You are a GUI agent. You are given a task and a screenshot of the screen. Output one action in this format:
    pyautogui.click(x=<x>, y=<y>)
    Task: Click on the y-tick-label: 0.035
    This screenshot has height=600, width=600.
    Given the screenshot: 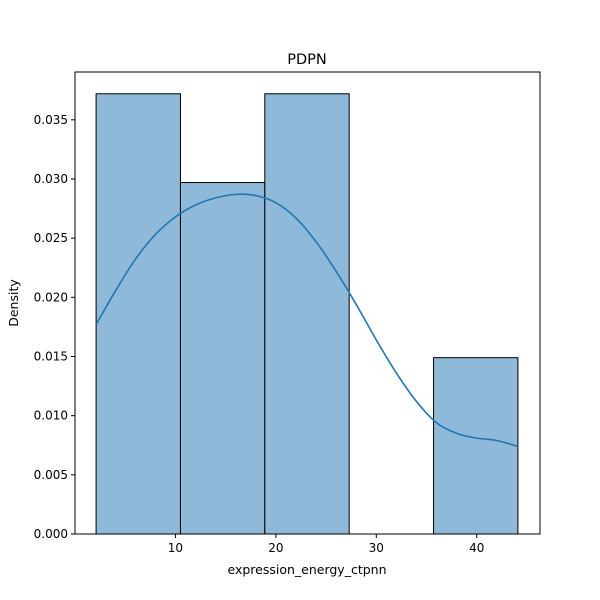 What is the action you would take?
    pyautogui.click(x=51, y=120)
    